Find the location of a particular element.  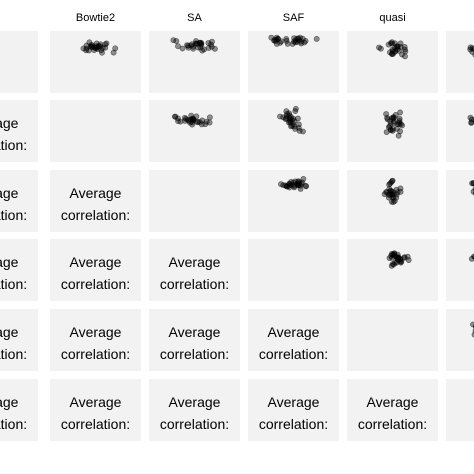

facet-label-1: Bowtie2 is located at coordinates (95, 18).